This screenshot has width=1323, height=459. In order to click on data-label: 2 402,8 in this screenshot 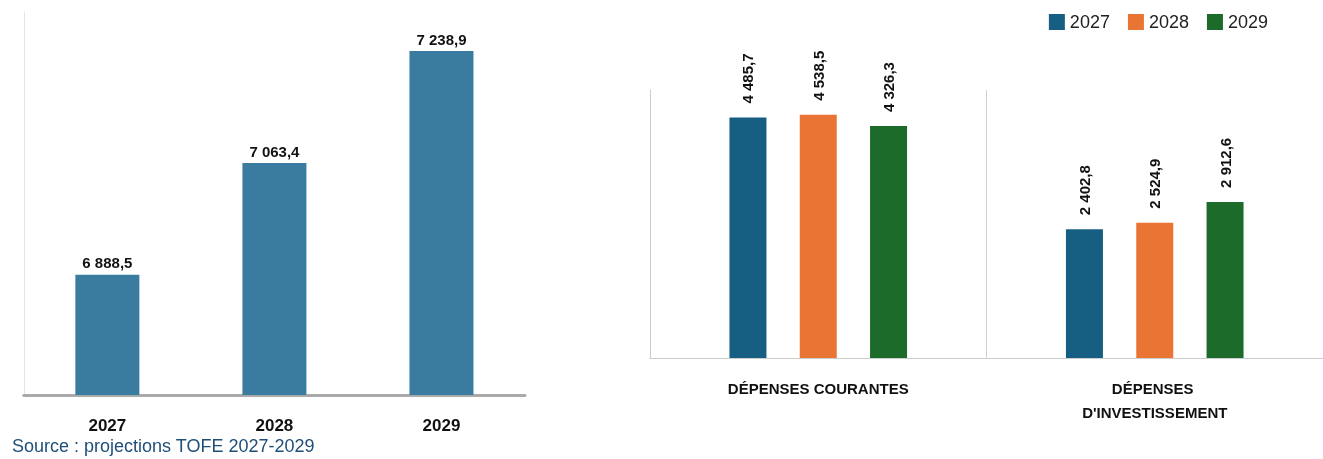, I will do `click(1084, 190)`.